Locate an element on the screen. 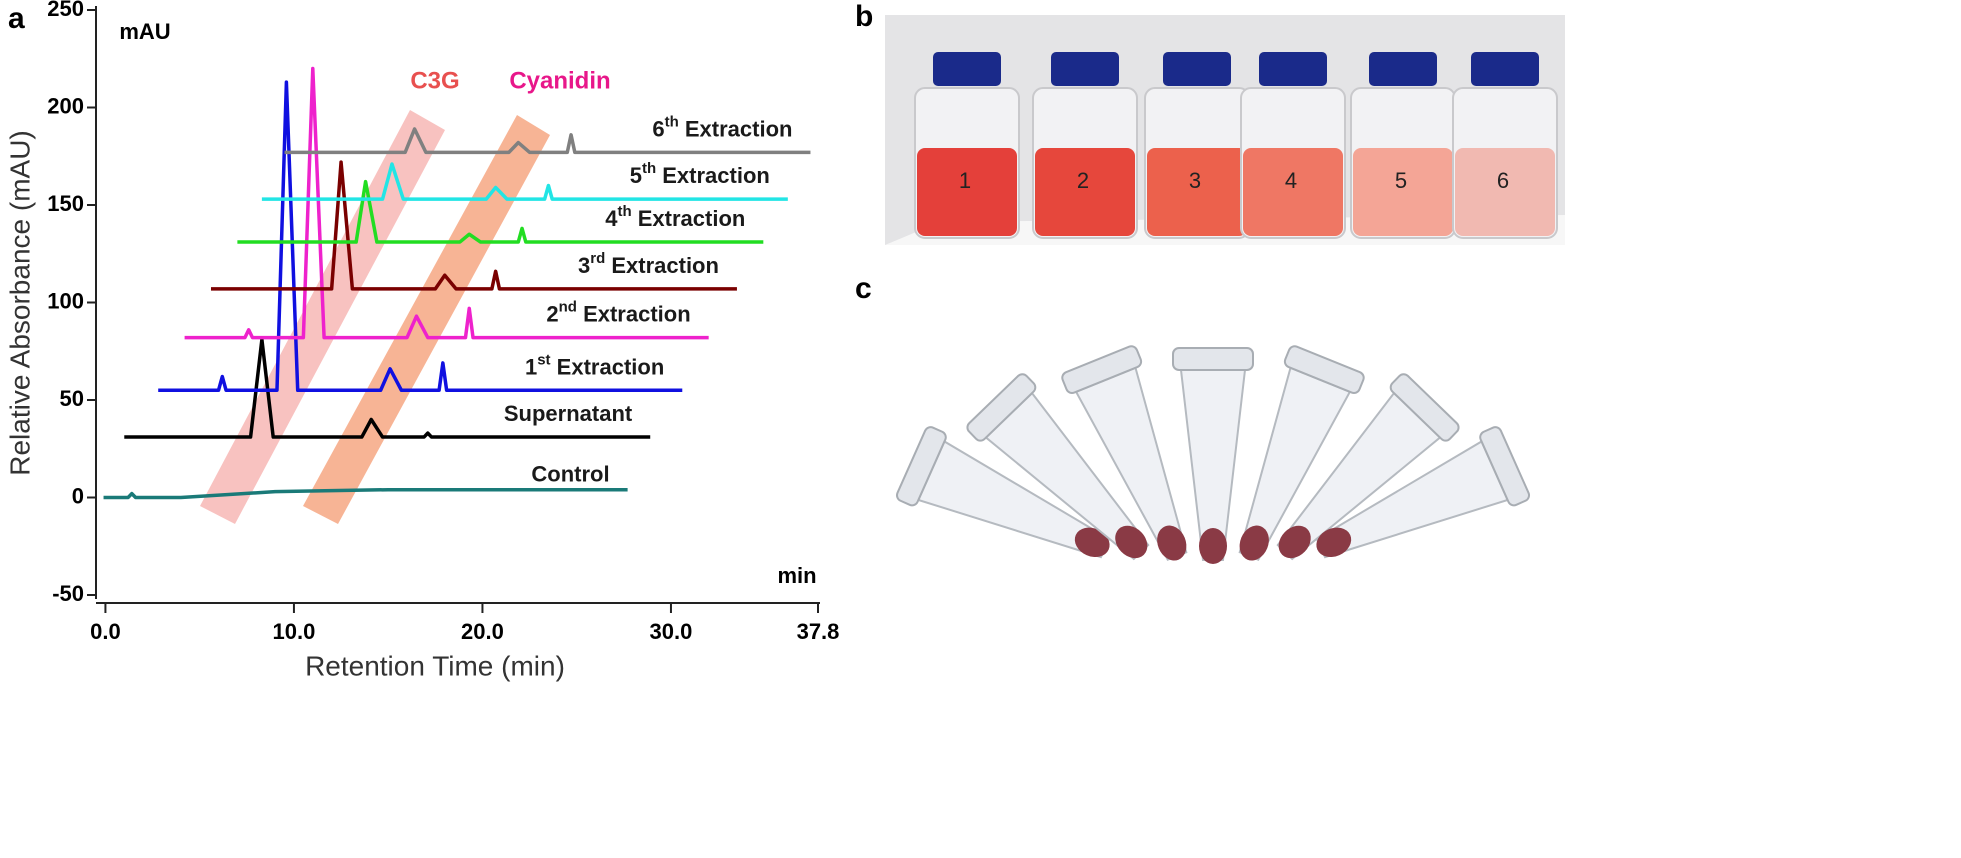 The height and width of the screenshot is (858, 1961). trace-label: 4th Extraction is located at coordinates (675, 217).